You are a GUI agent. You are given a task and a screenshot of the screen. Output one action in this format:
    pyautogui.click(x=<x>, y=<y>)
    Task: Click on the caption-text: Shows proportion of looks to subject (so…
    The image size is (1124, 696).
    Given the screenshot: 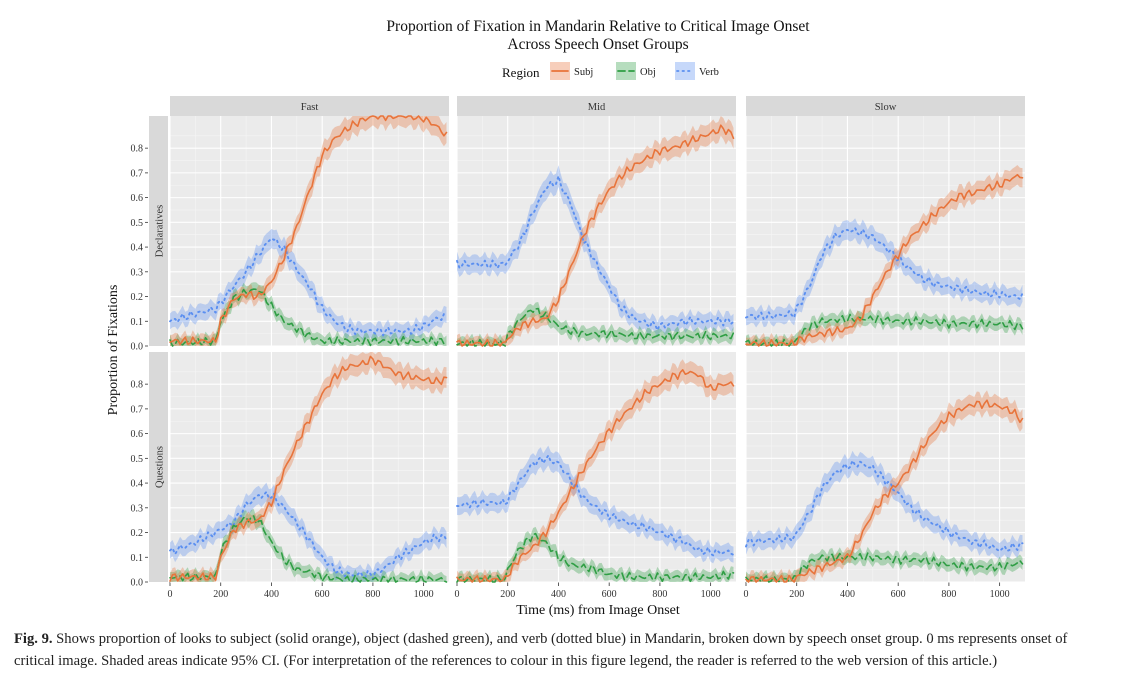 What is the action you would take?
    pyautogui.click(x=541, y=650)
    